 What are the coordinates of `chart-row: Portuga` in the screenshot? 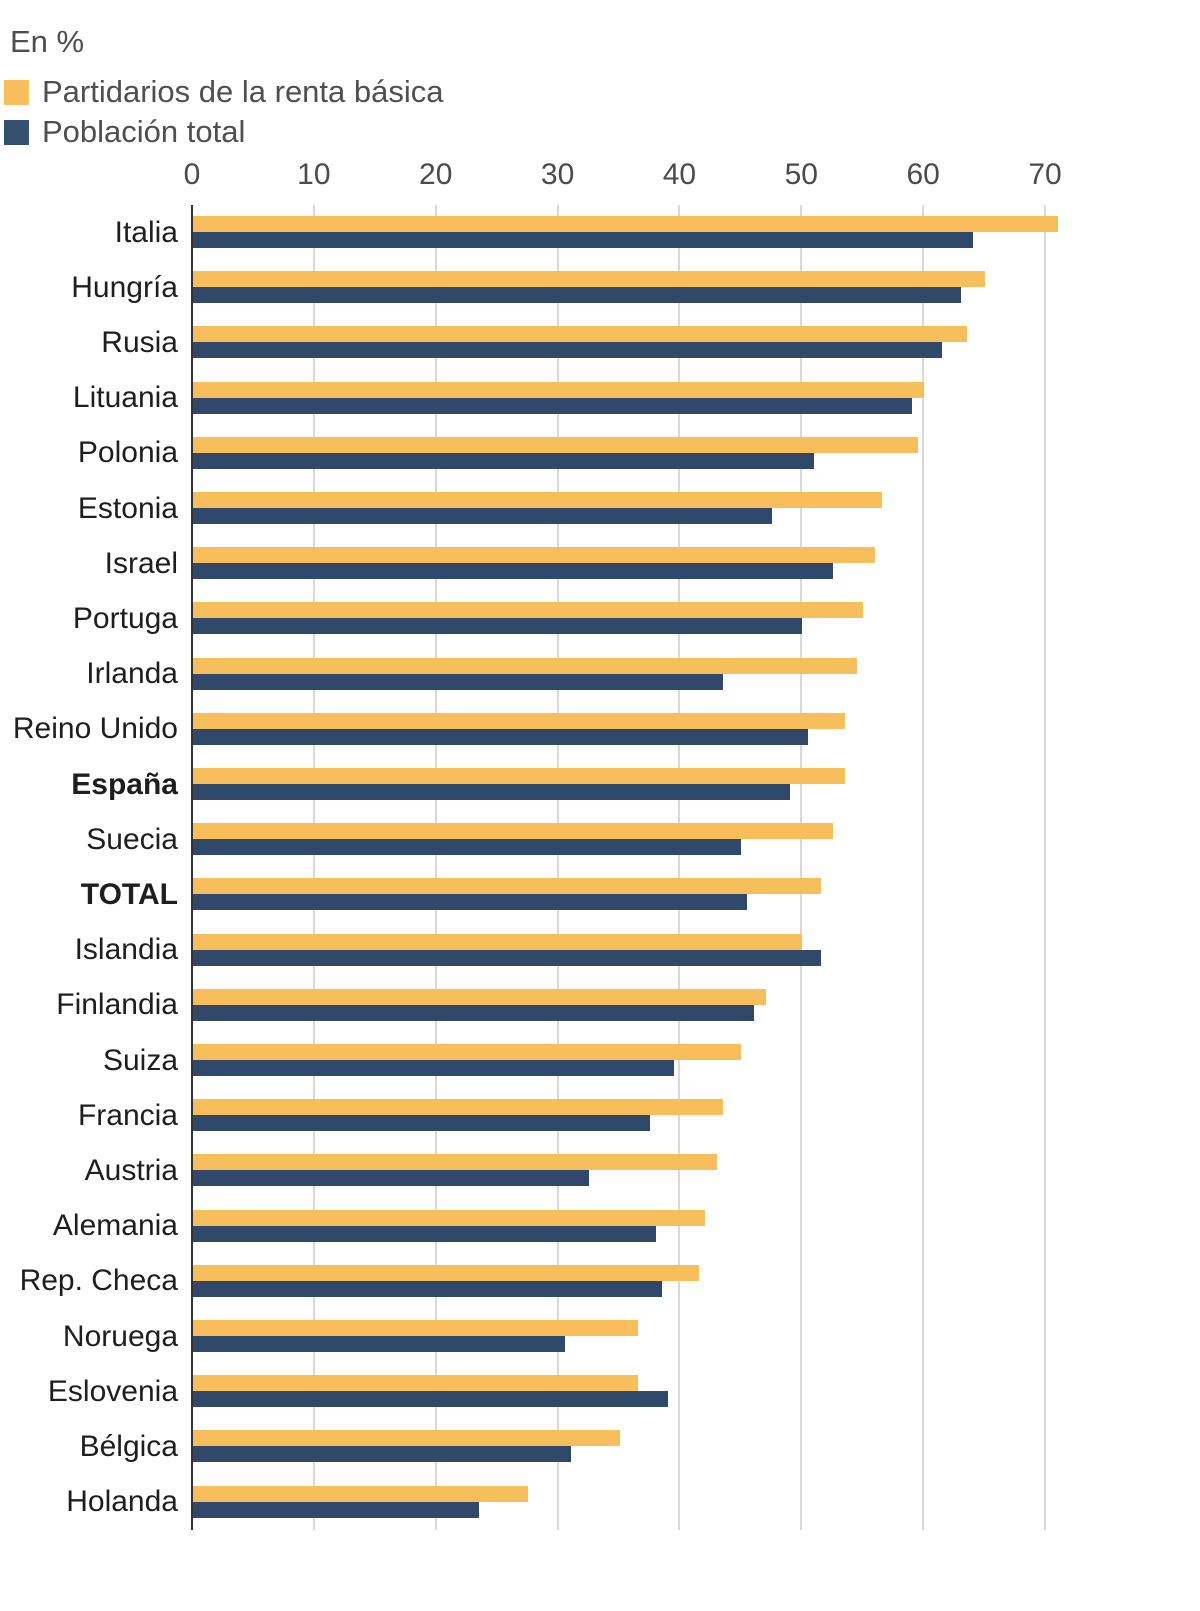 It's located at (600, 618).